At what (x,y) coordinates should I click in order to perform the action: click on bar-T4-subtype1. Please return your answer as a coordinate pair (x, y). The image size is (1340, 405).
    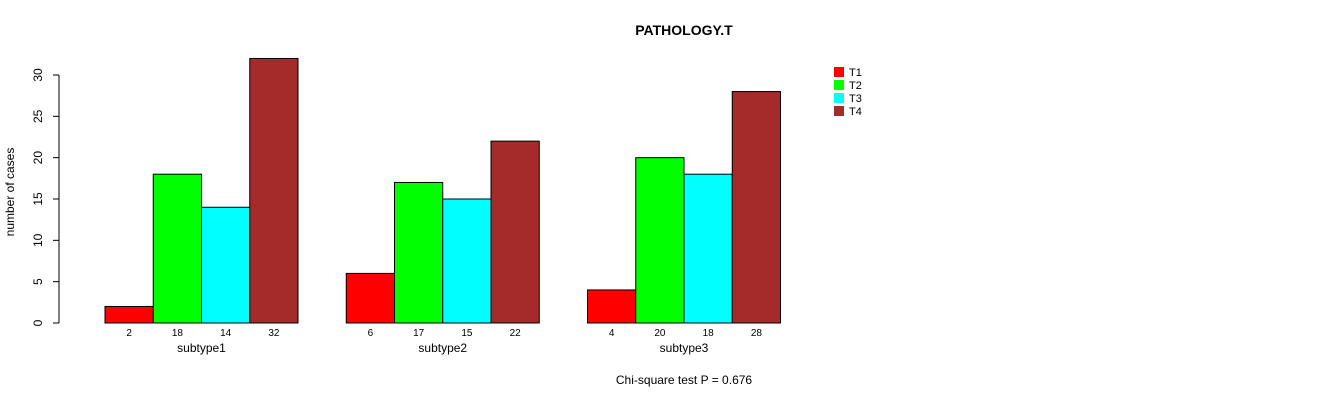
    Looking at the image, I should click on (274, 190).